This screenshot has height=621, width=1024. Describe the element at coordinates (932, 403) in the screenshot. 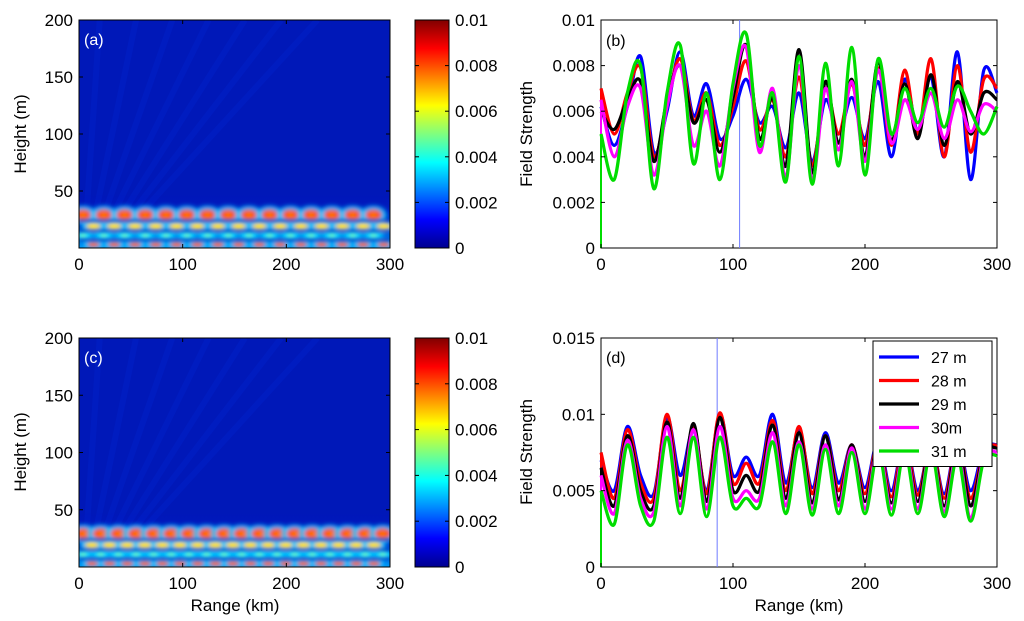

I see `legend: 27 m 28 m 29 m 30m 31 m` at that location.